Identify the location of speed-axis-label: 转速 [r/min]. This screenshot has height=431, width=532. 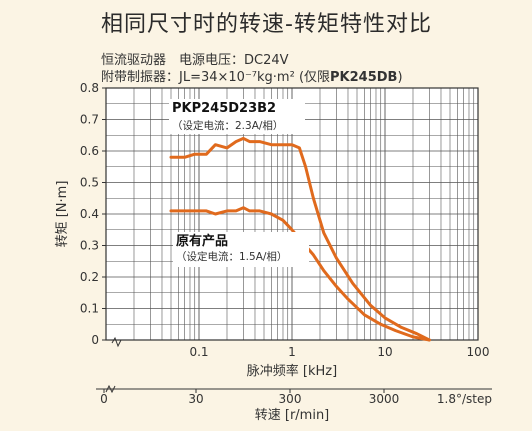
(292, 415).